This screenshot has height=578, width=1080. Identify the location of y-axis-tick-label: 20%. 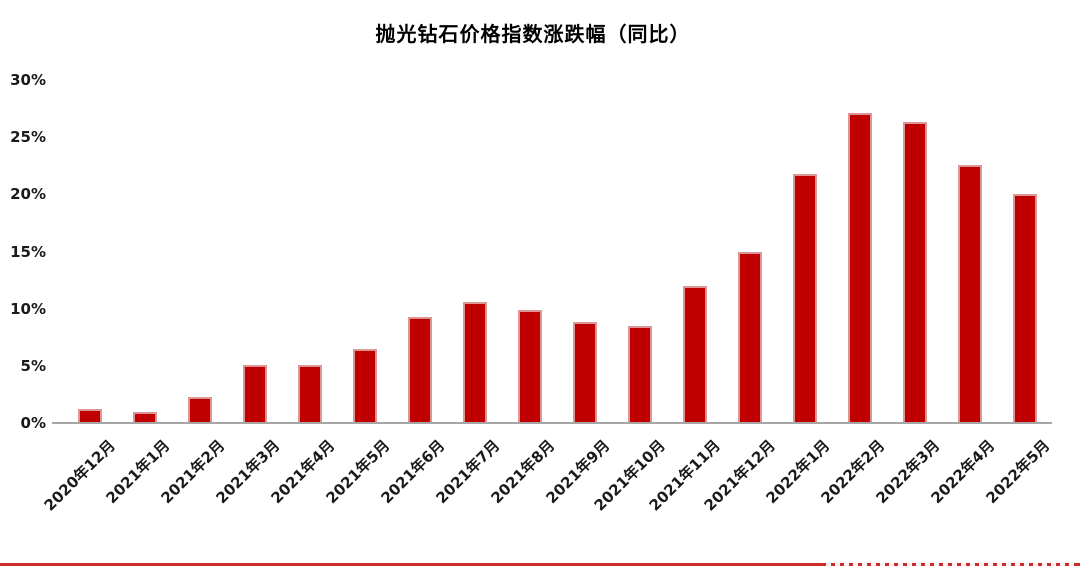
(28, 194).